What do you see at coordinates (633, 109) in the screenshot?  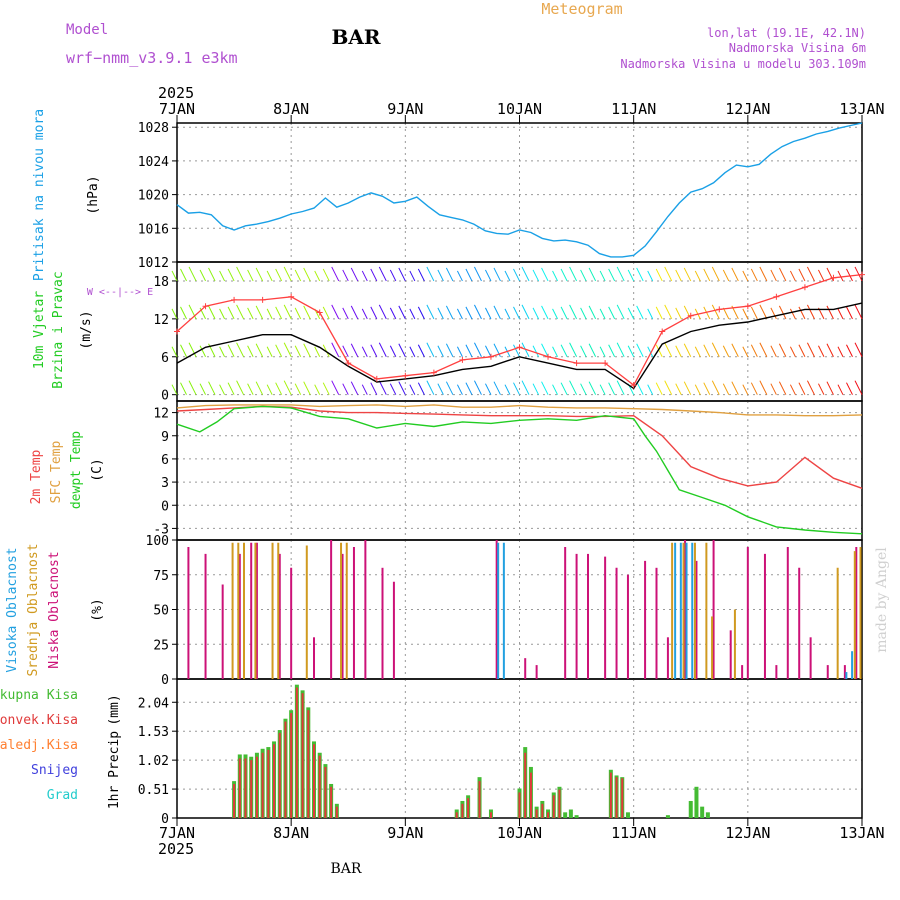 I see `x-tick-label-top: 11JAN` at bounding box center [633, 109].